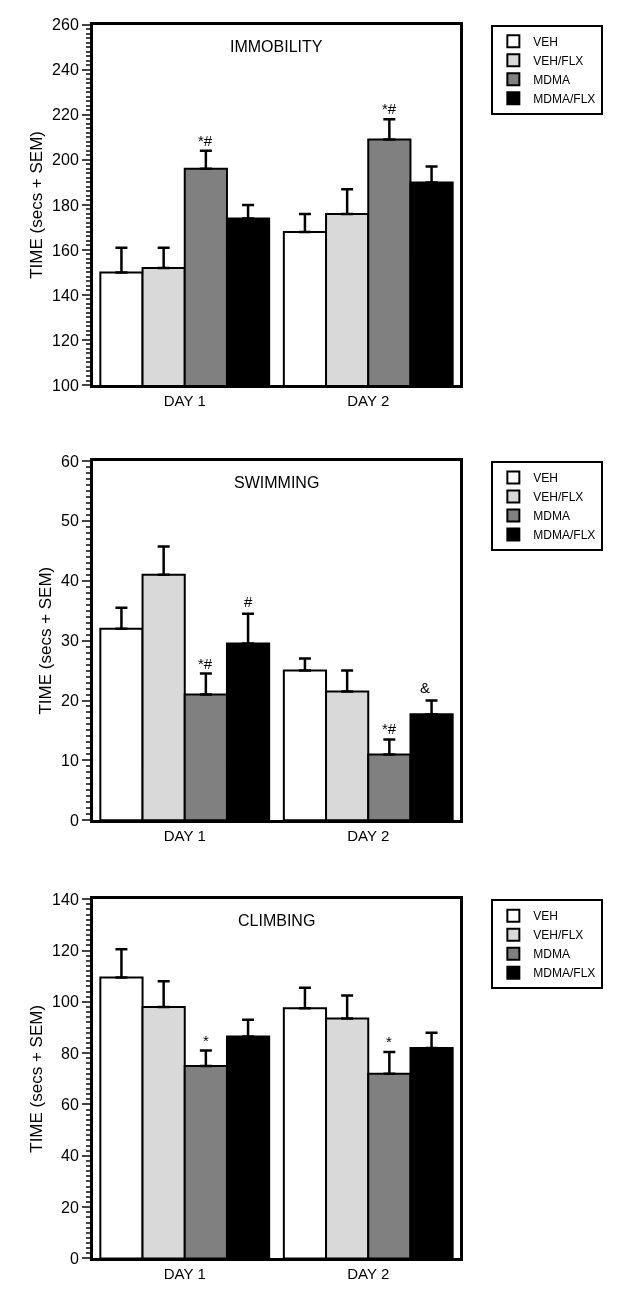 The image size is (634, 1301). Describe the element at coordinates (277, 482) in the screenshot. I see `text: SWIMMING` at that location.